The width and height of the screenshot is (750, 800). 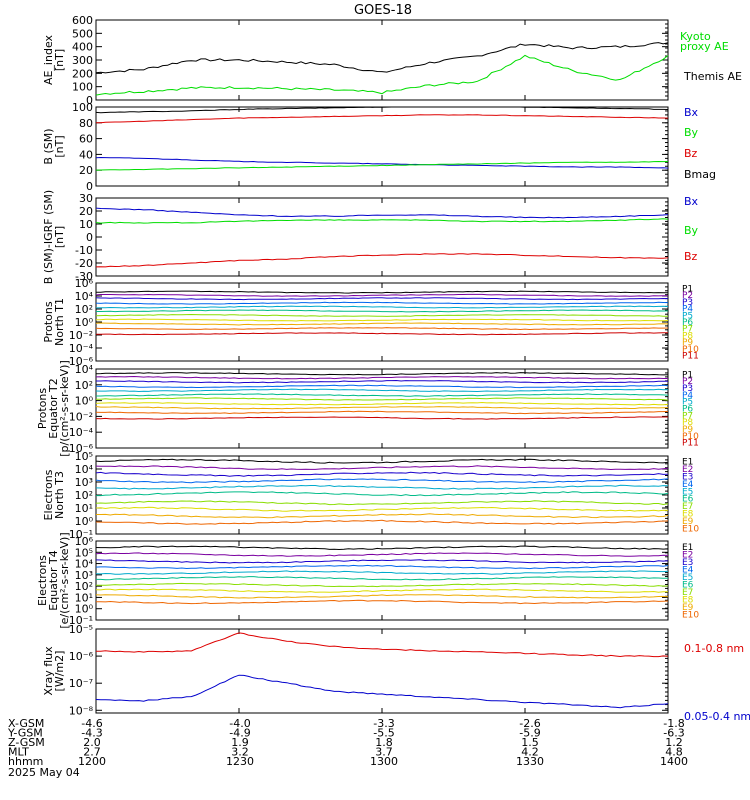 I want to click on y-tick-label: 600, so click(x=82, y=20).